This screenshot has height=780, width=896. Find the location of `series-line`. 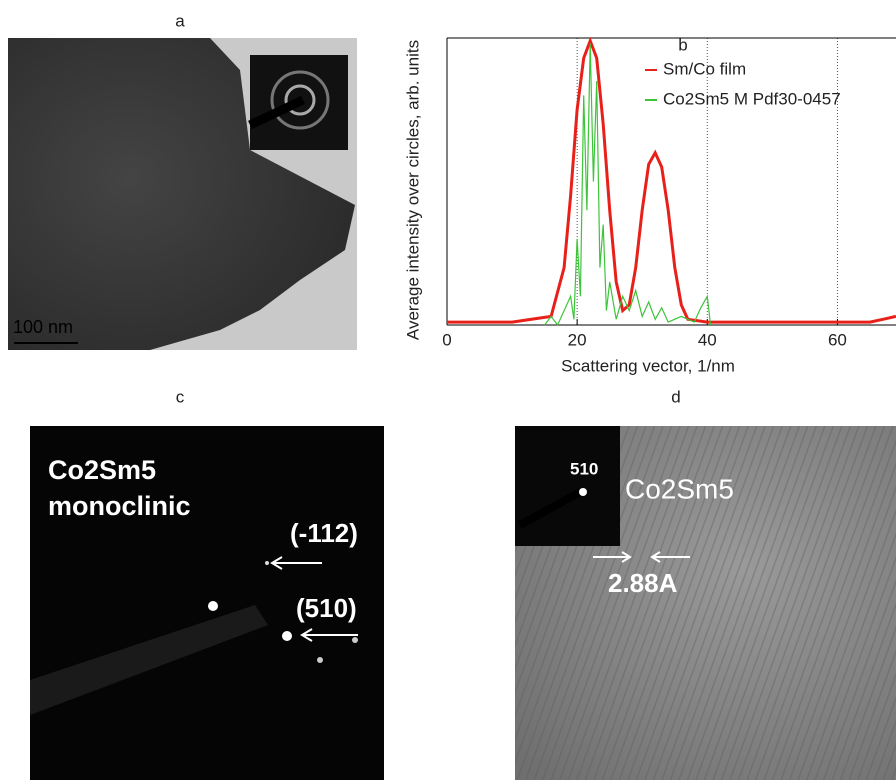

series-line is located at coordinates (628, 185).